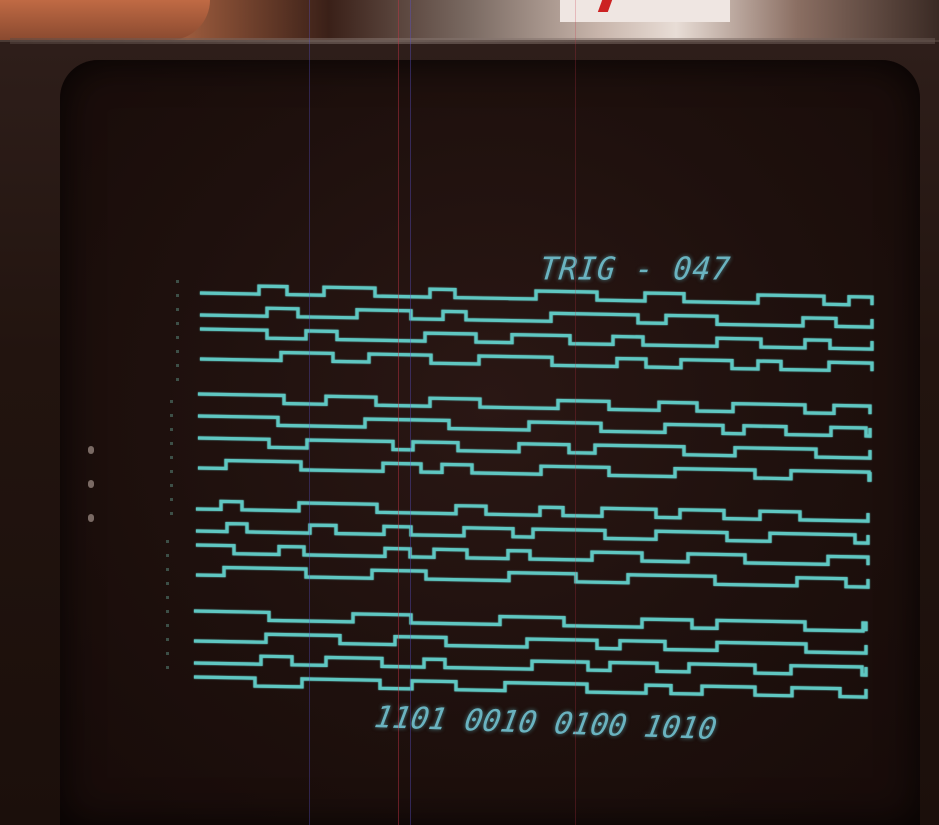  I want to click on hand, so click(105, 20).